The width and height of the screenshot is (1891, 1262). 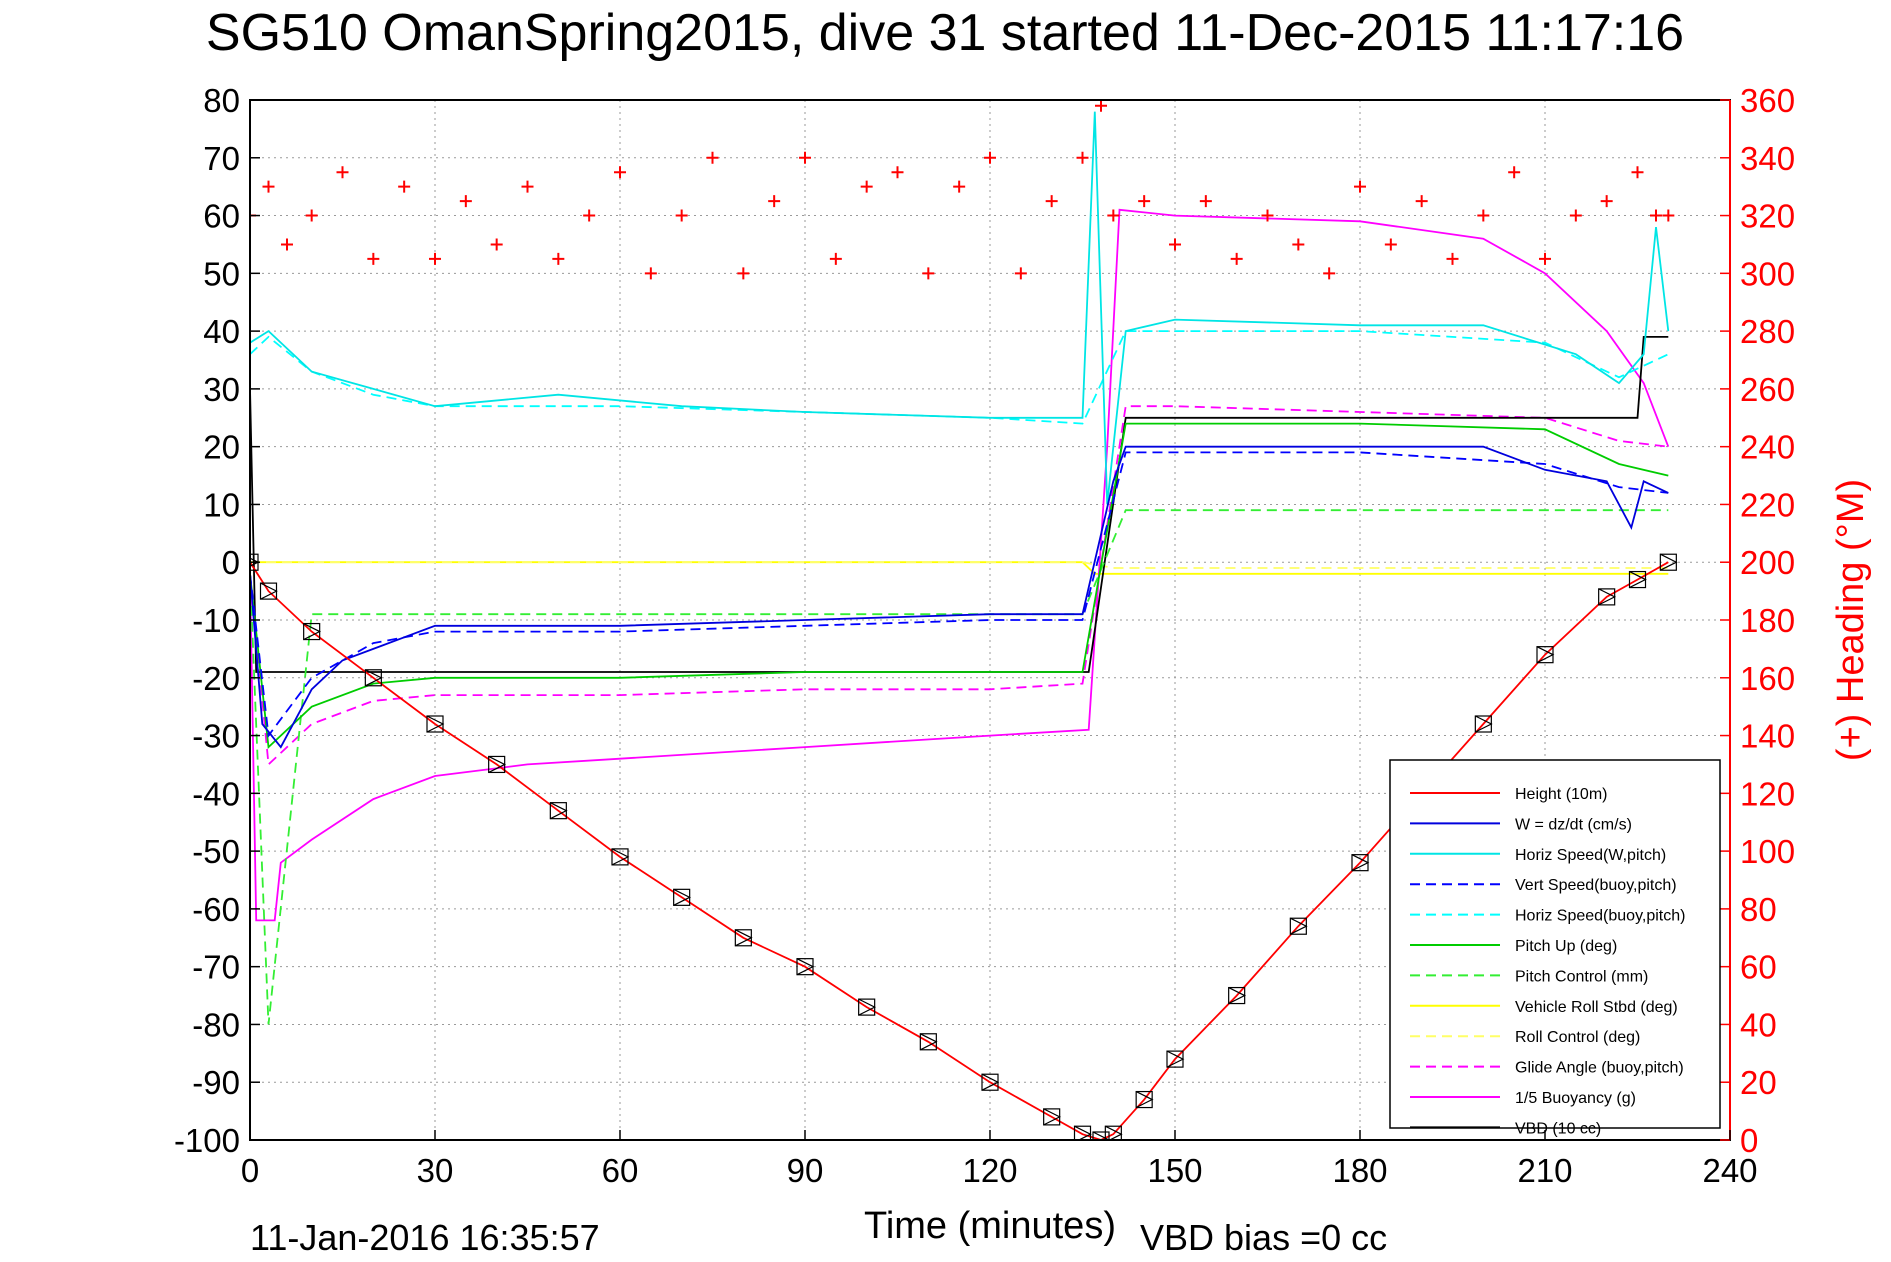 I want to click on legend-label: VBD (10 cc), so click(x=1558, y=1128).